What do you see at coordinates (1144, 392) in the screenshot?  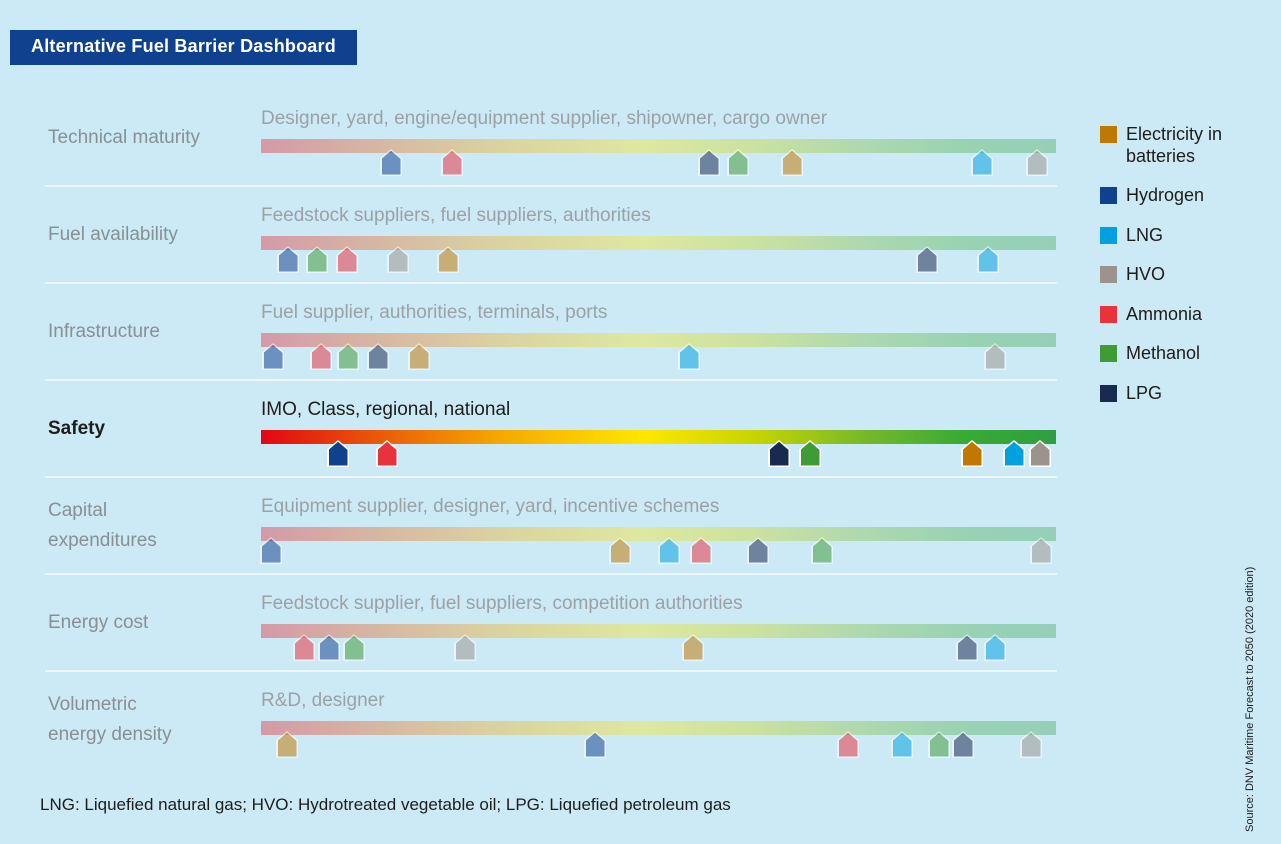 I see `legend-label: LPG` at bounding box center [1144, 392].